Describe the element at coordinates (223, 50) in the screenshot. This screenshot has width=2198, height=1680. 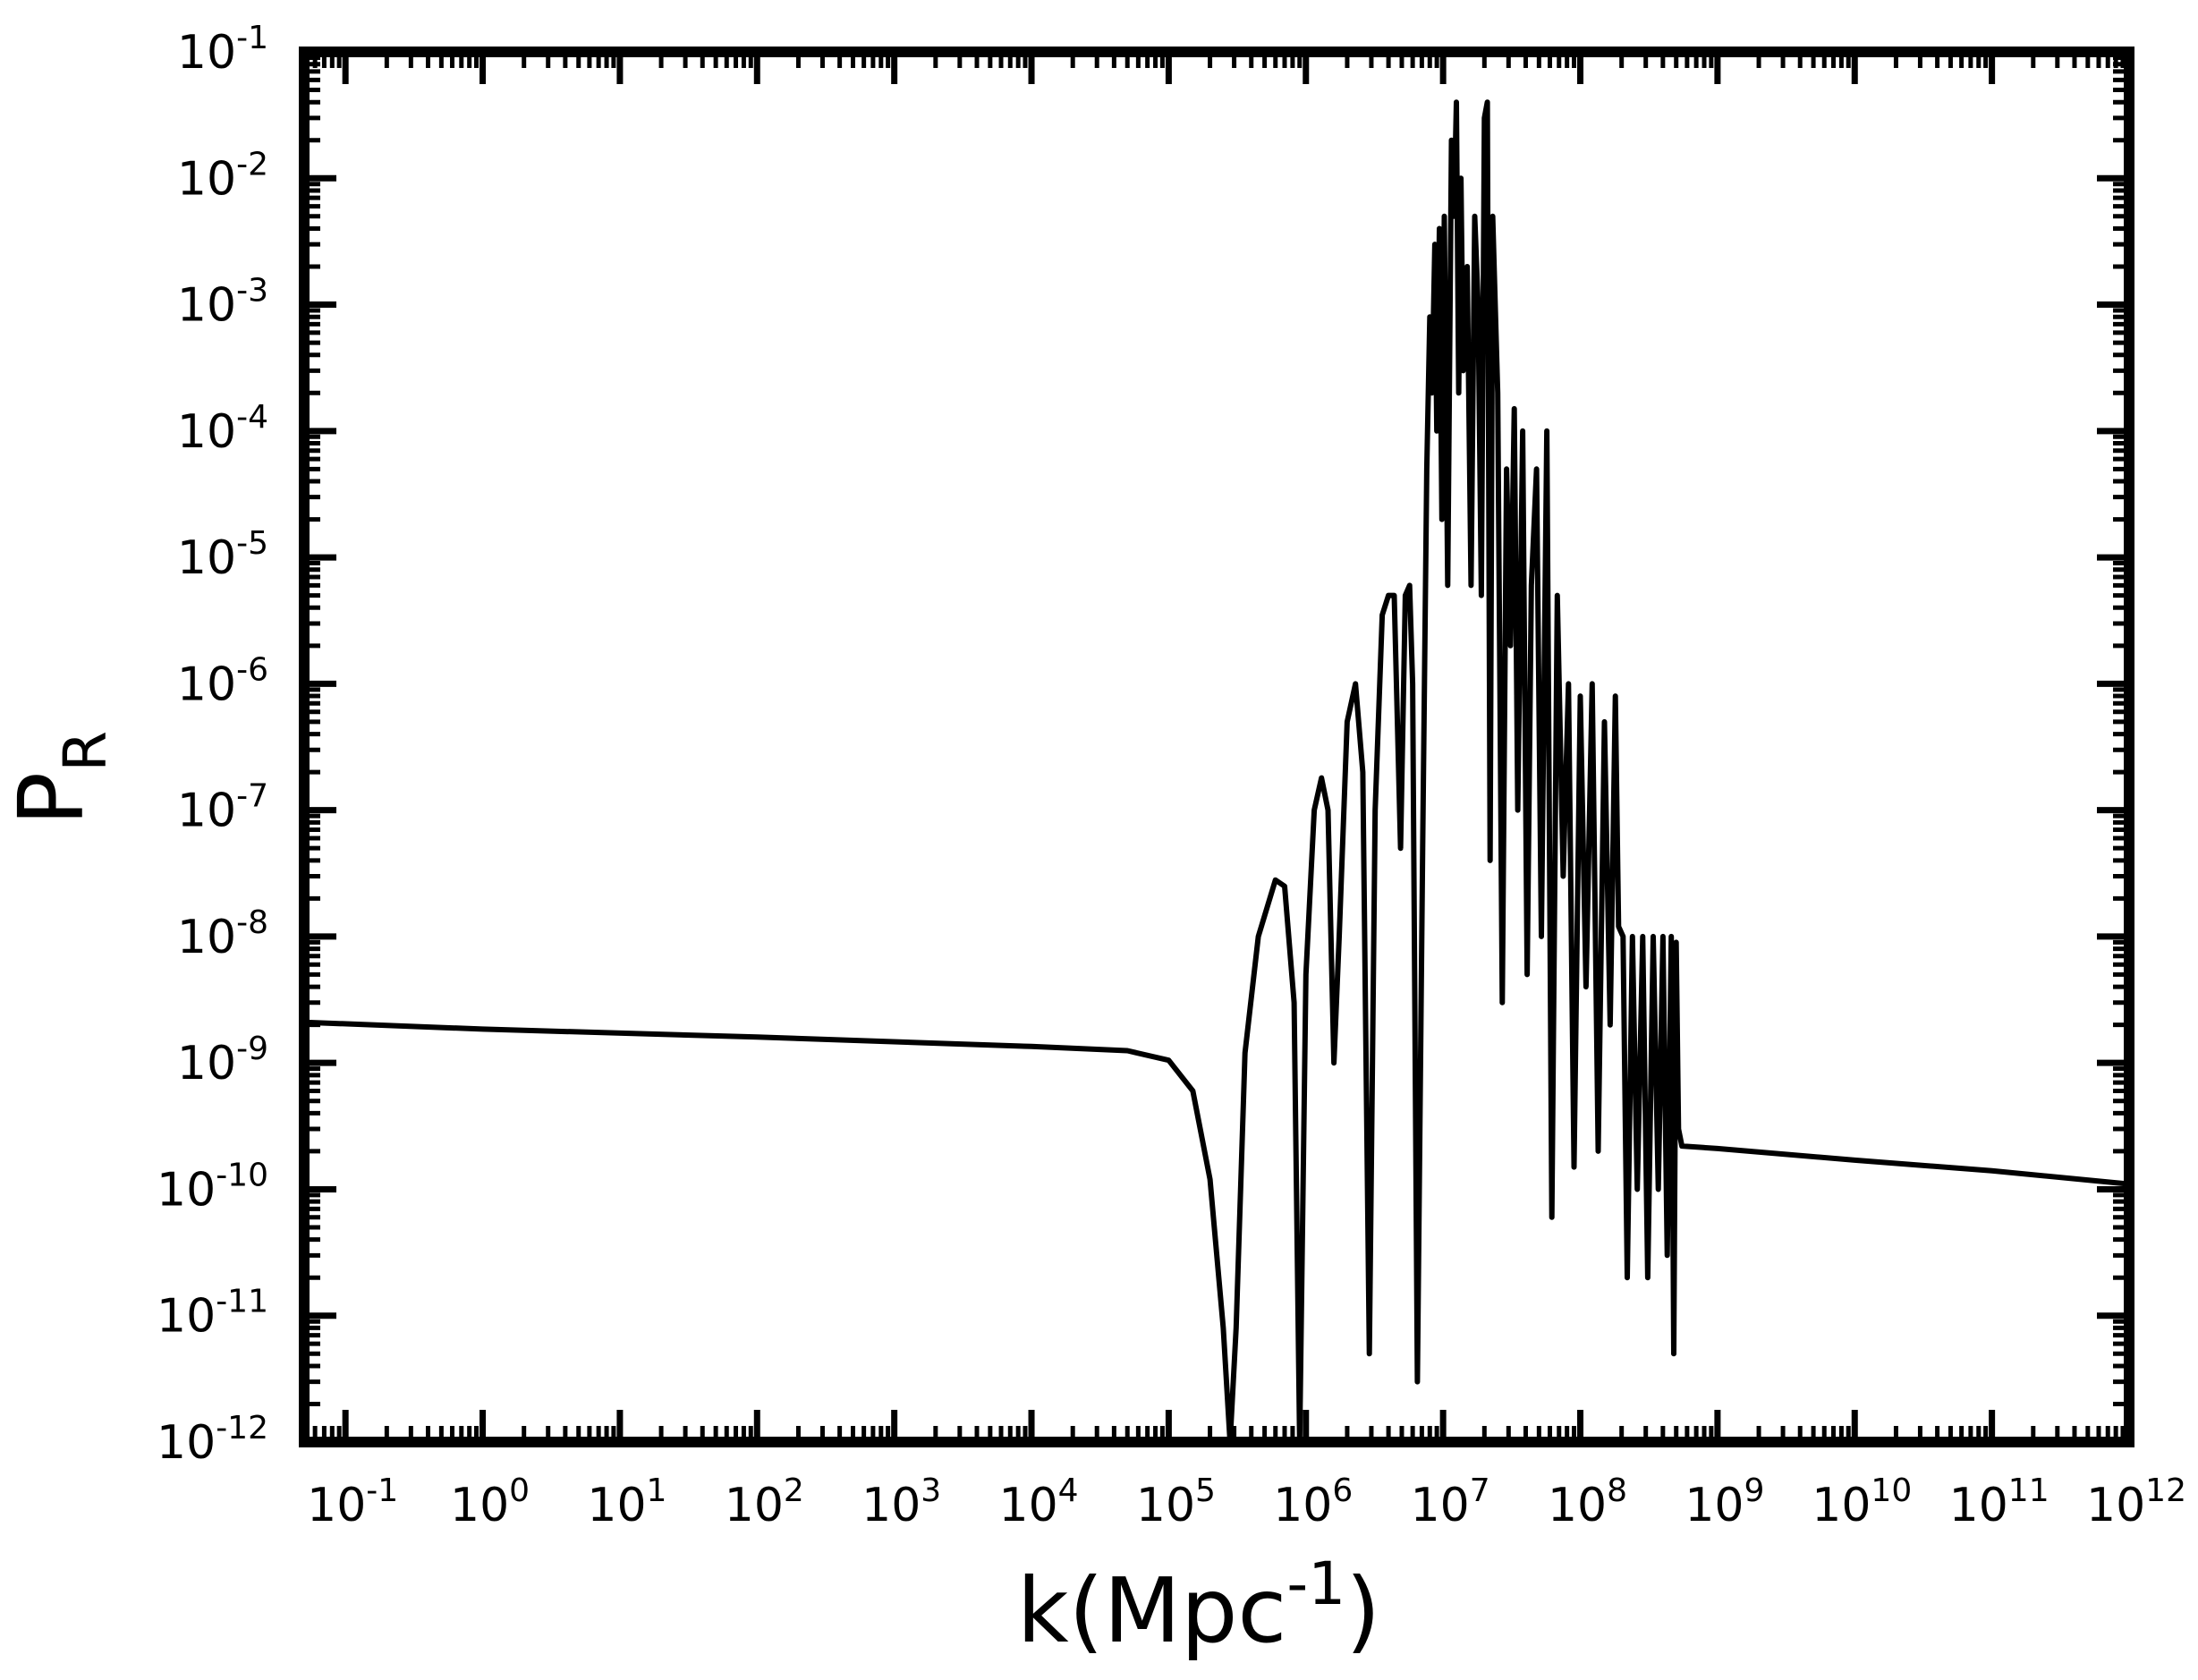
I see `y-tick-label: 10⁻¹` at that location.